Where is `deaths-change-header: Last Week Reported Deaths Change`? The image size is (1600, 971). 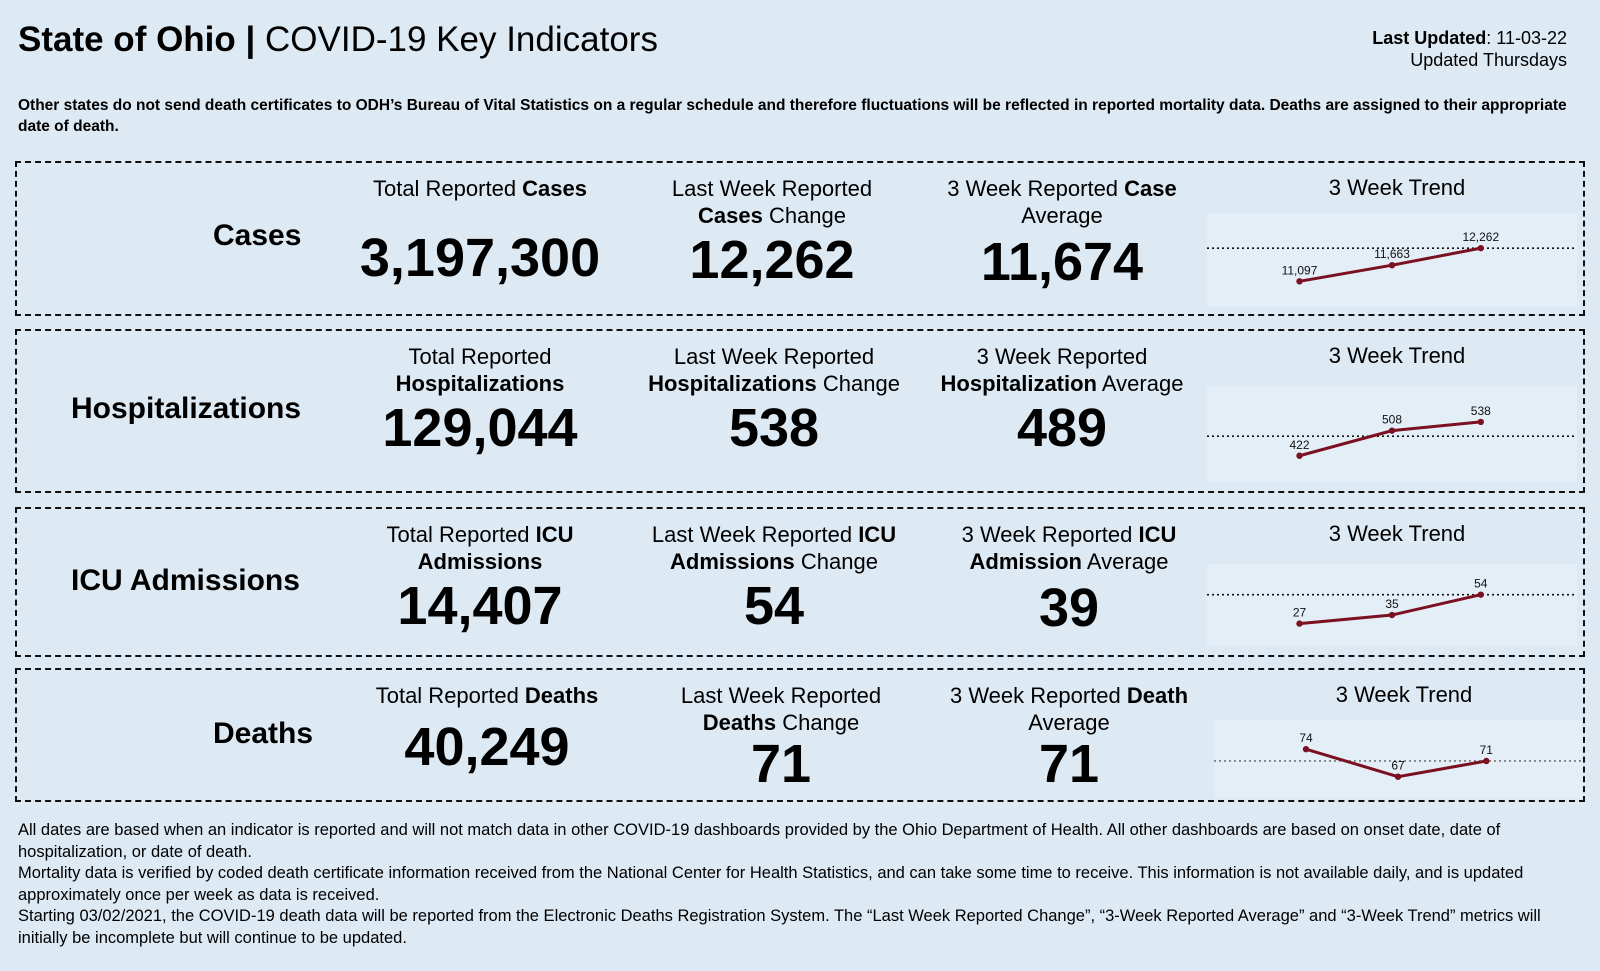 deaths-change-header: Last Week Reported Deaths Change is located at coordinates (781, 709).